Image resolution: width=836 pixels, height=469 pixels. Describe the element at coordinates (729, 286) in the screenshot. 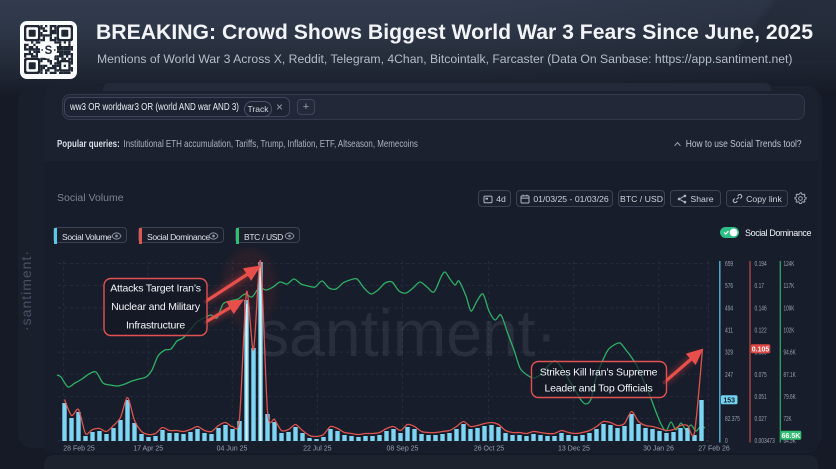

I see `svg-text: 576` at that location.